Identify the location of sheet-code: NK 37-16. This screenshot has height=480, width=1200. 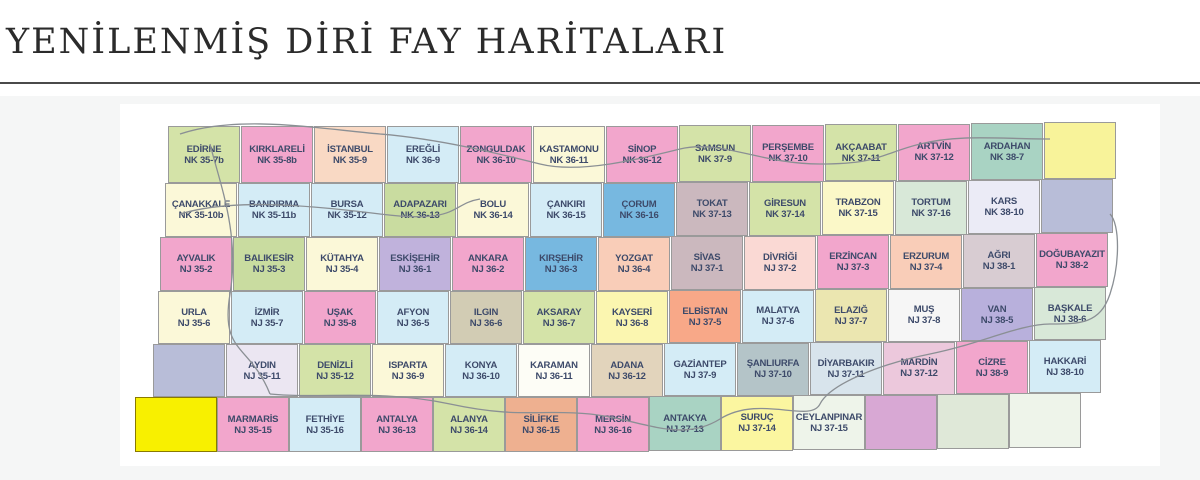
(931, 213).